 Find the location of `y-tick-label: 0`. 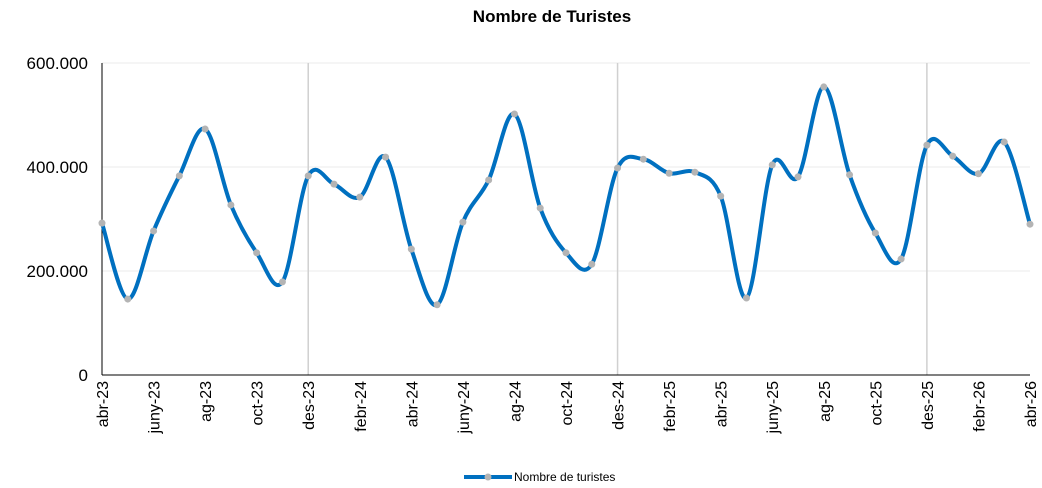

y-tick-label: 0 is located at coordinates (83, 375).